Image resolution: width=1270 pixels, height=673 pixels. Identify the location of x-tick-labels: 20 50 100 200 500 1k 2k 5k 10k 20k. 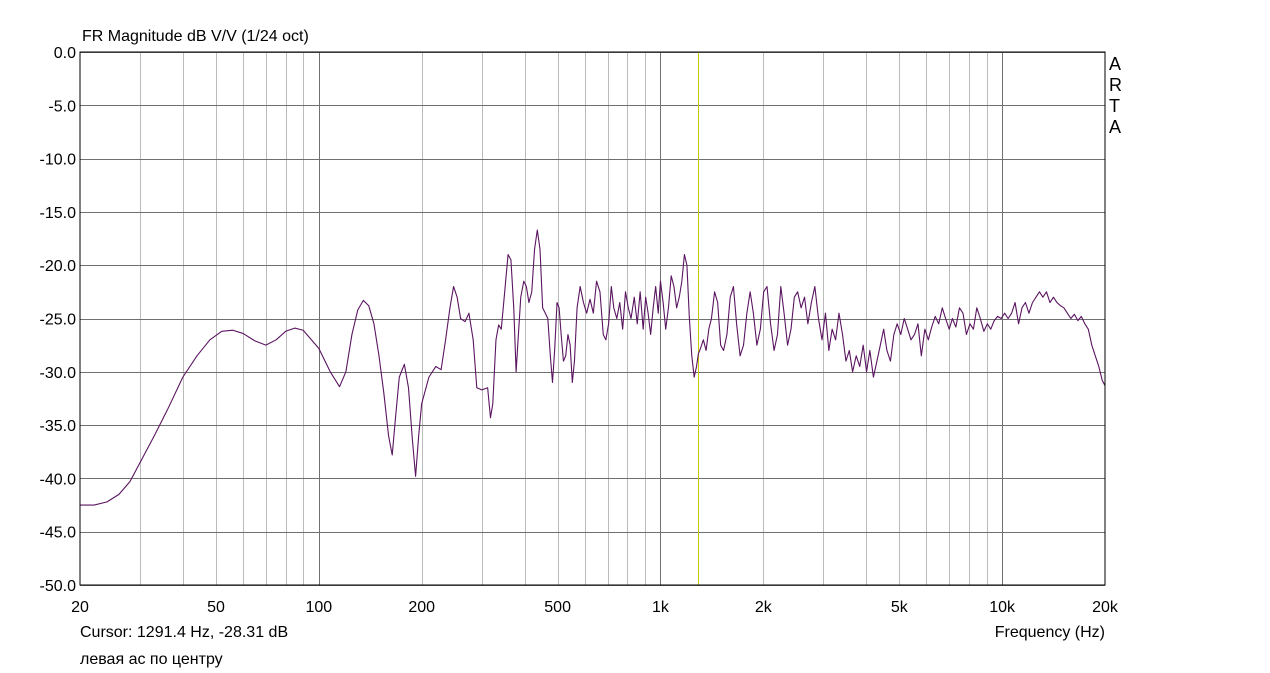
(595, 607).